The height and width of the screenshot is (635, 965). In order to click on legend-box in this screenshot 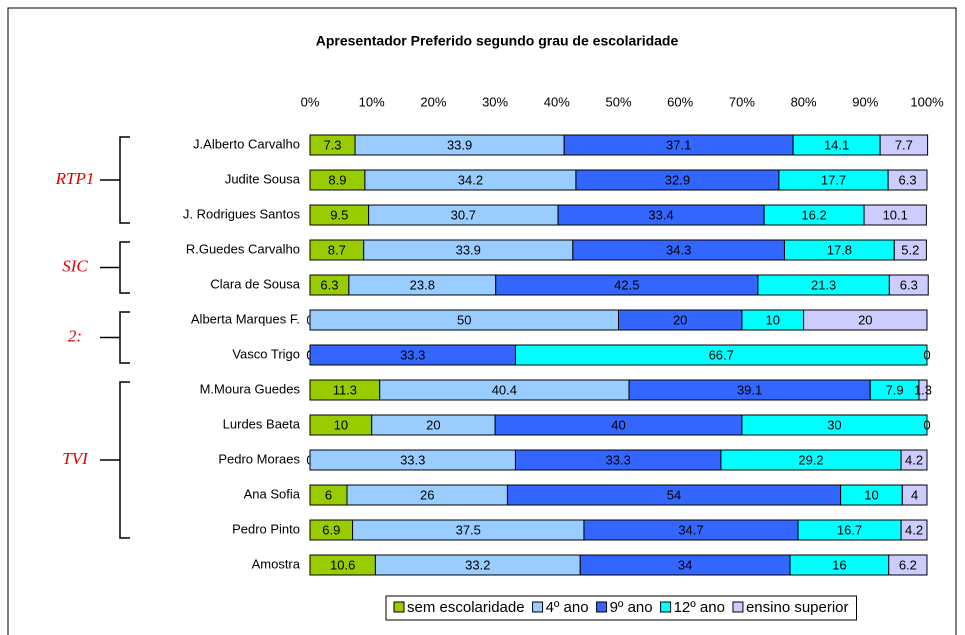, I will do `click(621, 608)`.